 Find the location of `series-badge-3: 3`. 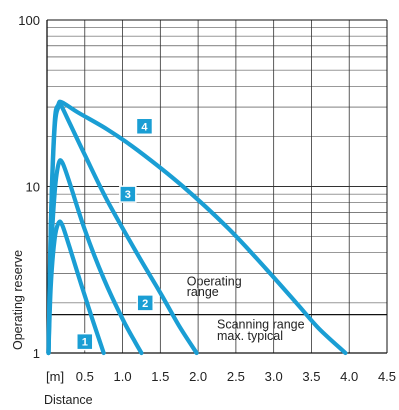

series-badge-3: 3 is located at coordinates (128, 194).